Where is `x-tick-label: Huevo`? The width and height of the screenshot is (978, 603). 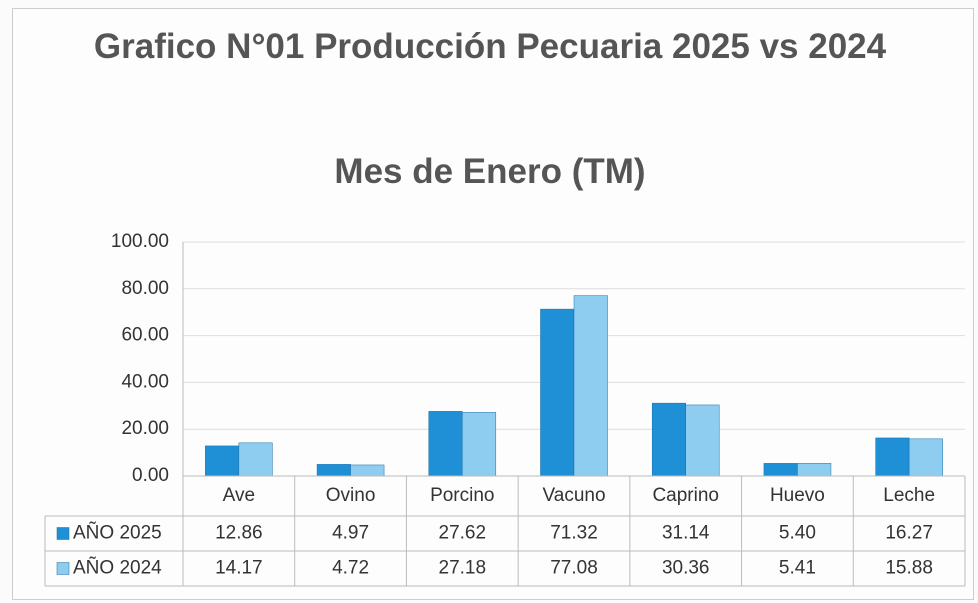
x-tick-label: Huevo is located at coordinates (797, 495).